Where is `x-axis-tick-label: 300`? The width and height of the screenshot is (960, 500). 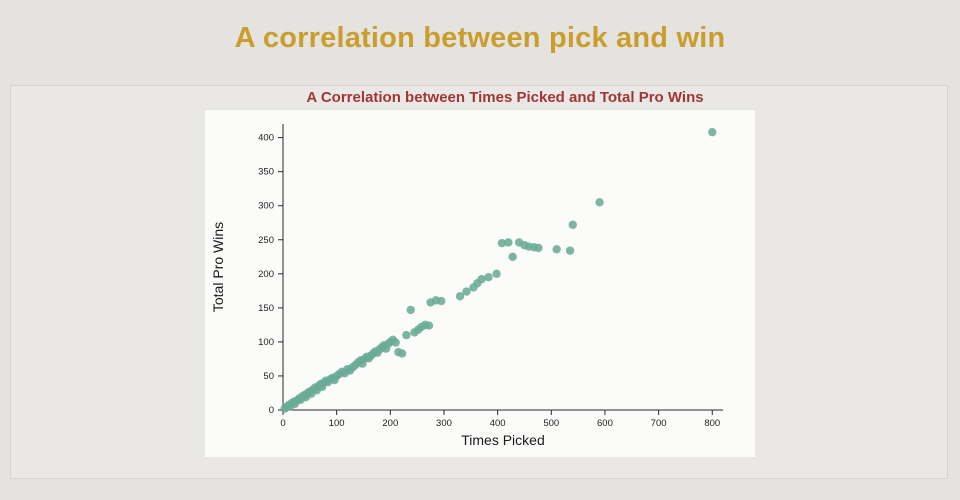
x-axis-tick-label: 300 is located at coordinates (444, 423).